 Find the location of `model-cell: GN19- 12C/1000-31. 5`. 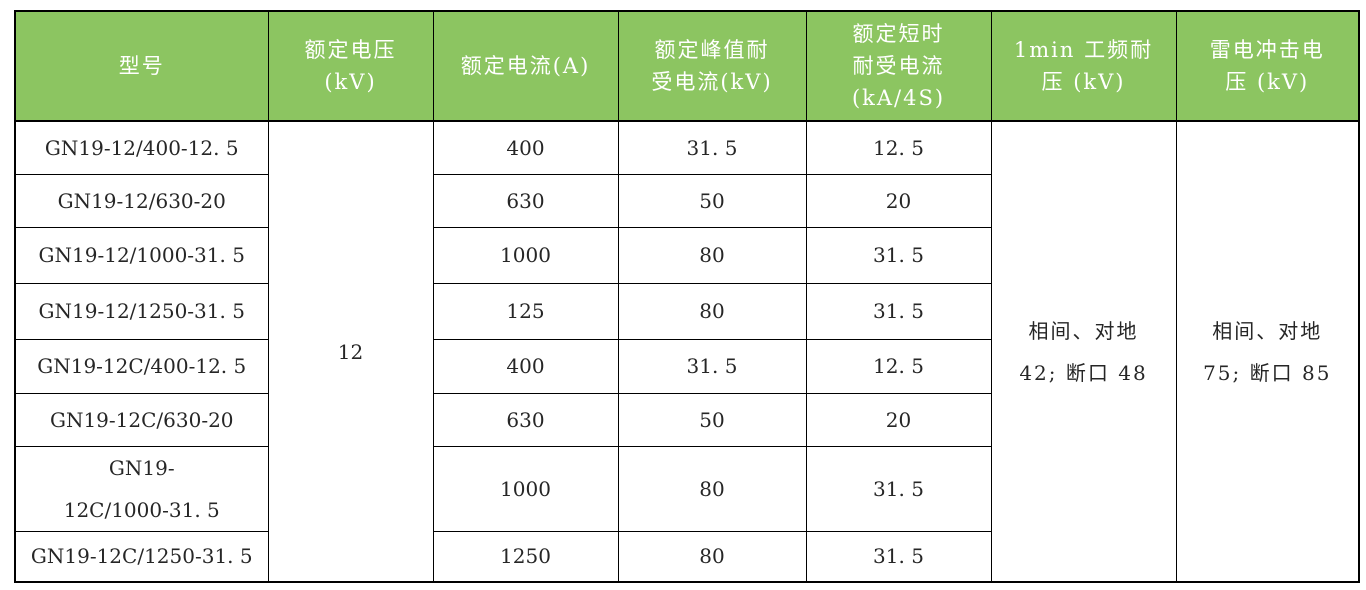

model-cell: GN19- 12C/1000-31. 5 is located at coordinates (141, 488).